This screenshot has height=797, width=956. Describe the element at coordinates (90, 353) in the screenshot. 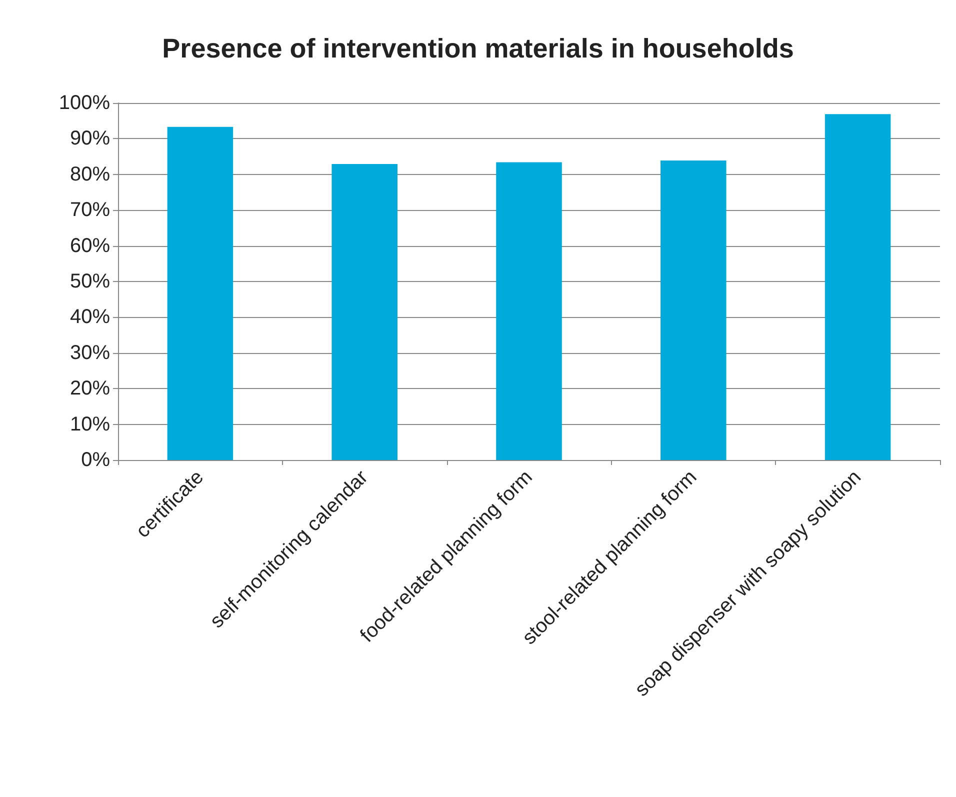

I see `y-tick-label: 30%` at that location.